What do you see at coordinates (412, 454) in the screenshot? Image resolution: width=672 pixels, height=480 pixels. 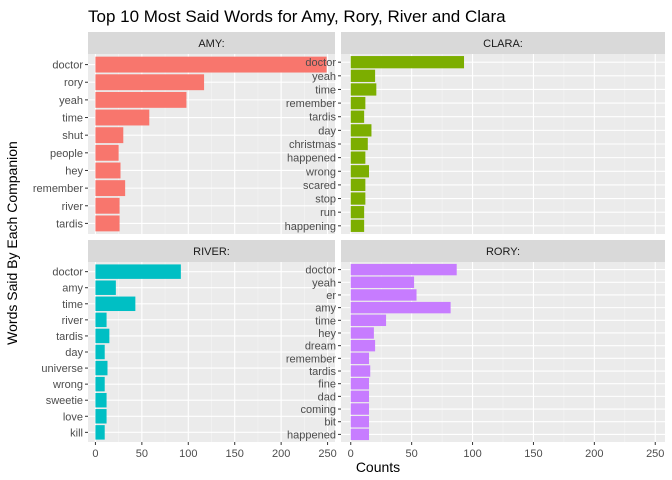 I see `x-tick-label: 50` at bounding box center [412, 454].